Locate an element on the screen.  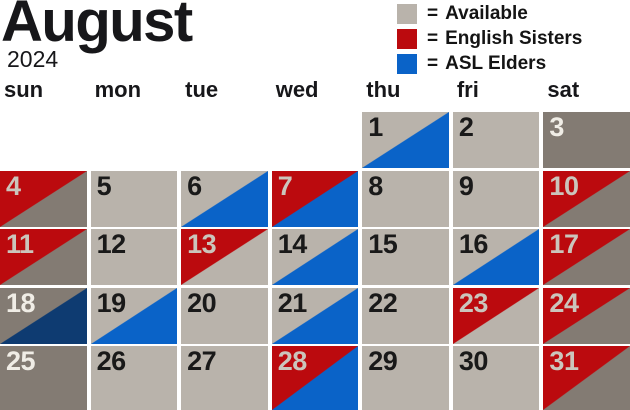
day-number: 3 is located at coordinates (556, 127).